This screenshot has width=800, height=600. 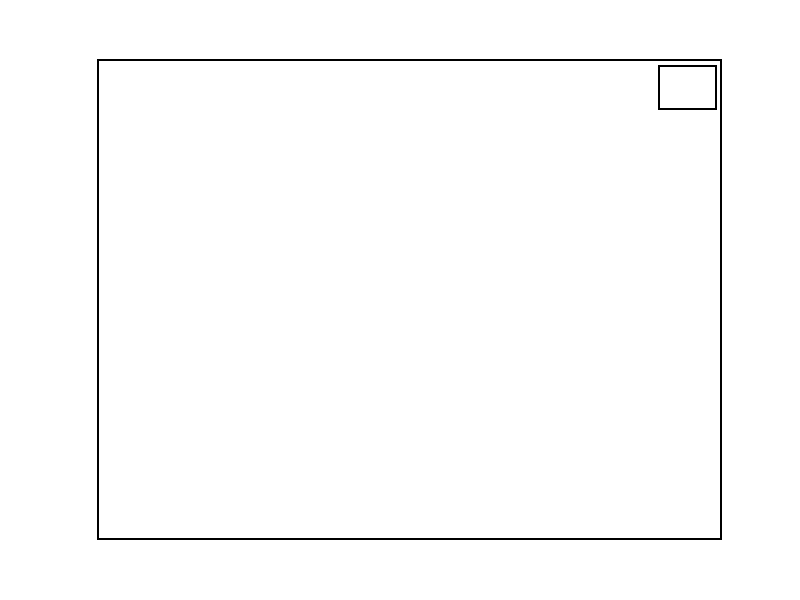 I want to click on legend, so click(x=687, y=87).